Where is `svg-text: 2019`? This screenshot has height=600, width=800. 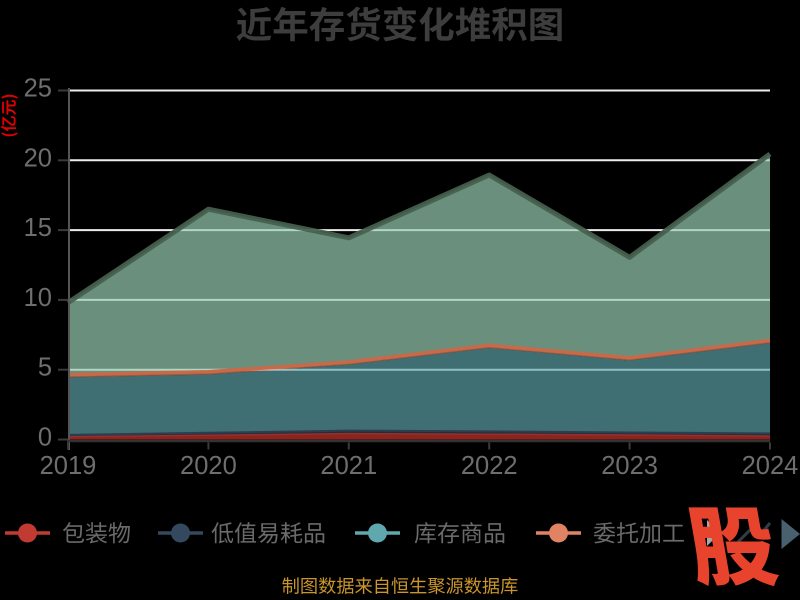
svg-text: 2019 is located at coordinates (68, 466).